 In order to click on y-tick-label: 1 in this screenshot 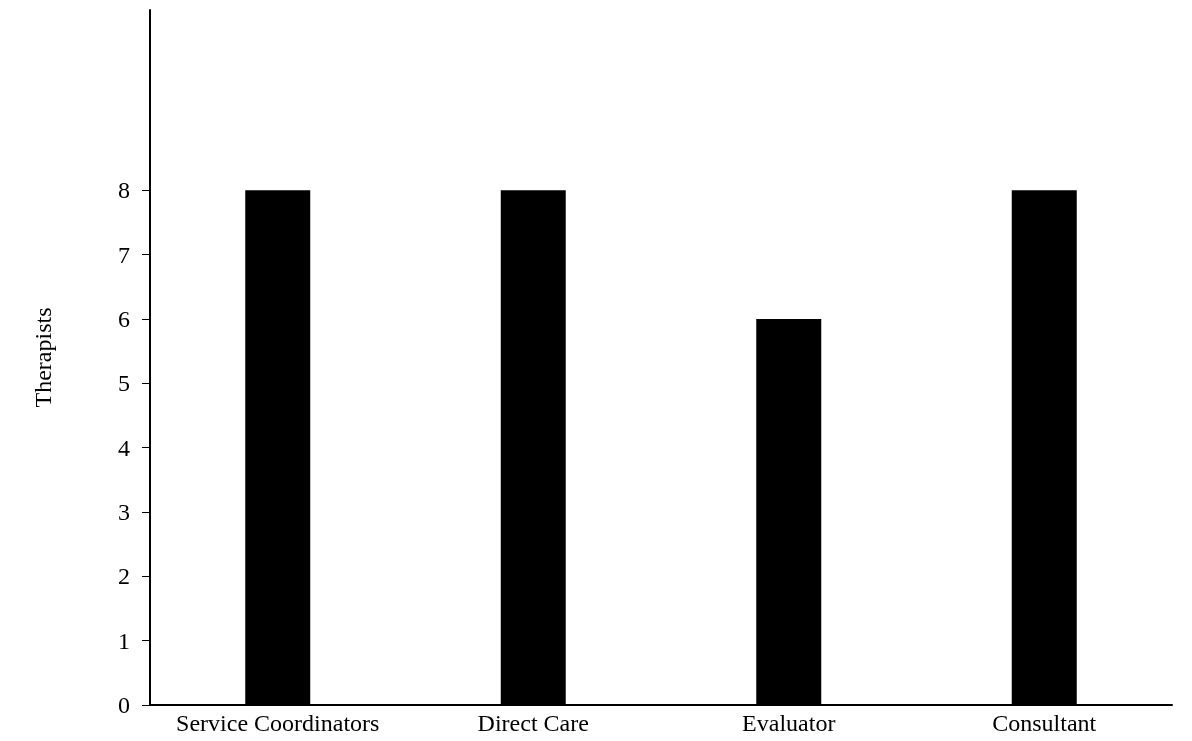, I will do `click(124, 640)`.